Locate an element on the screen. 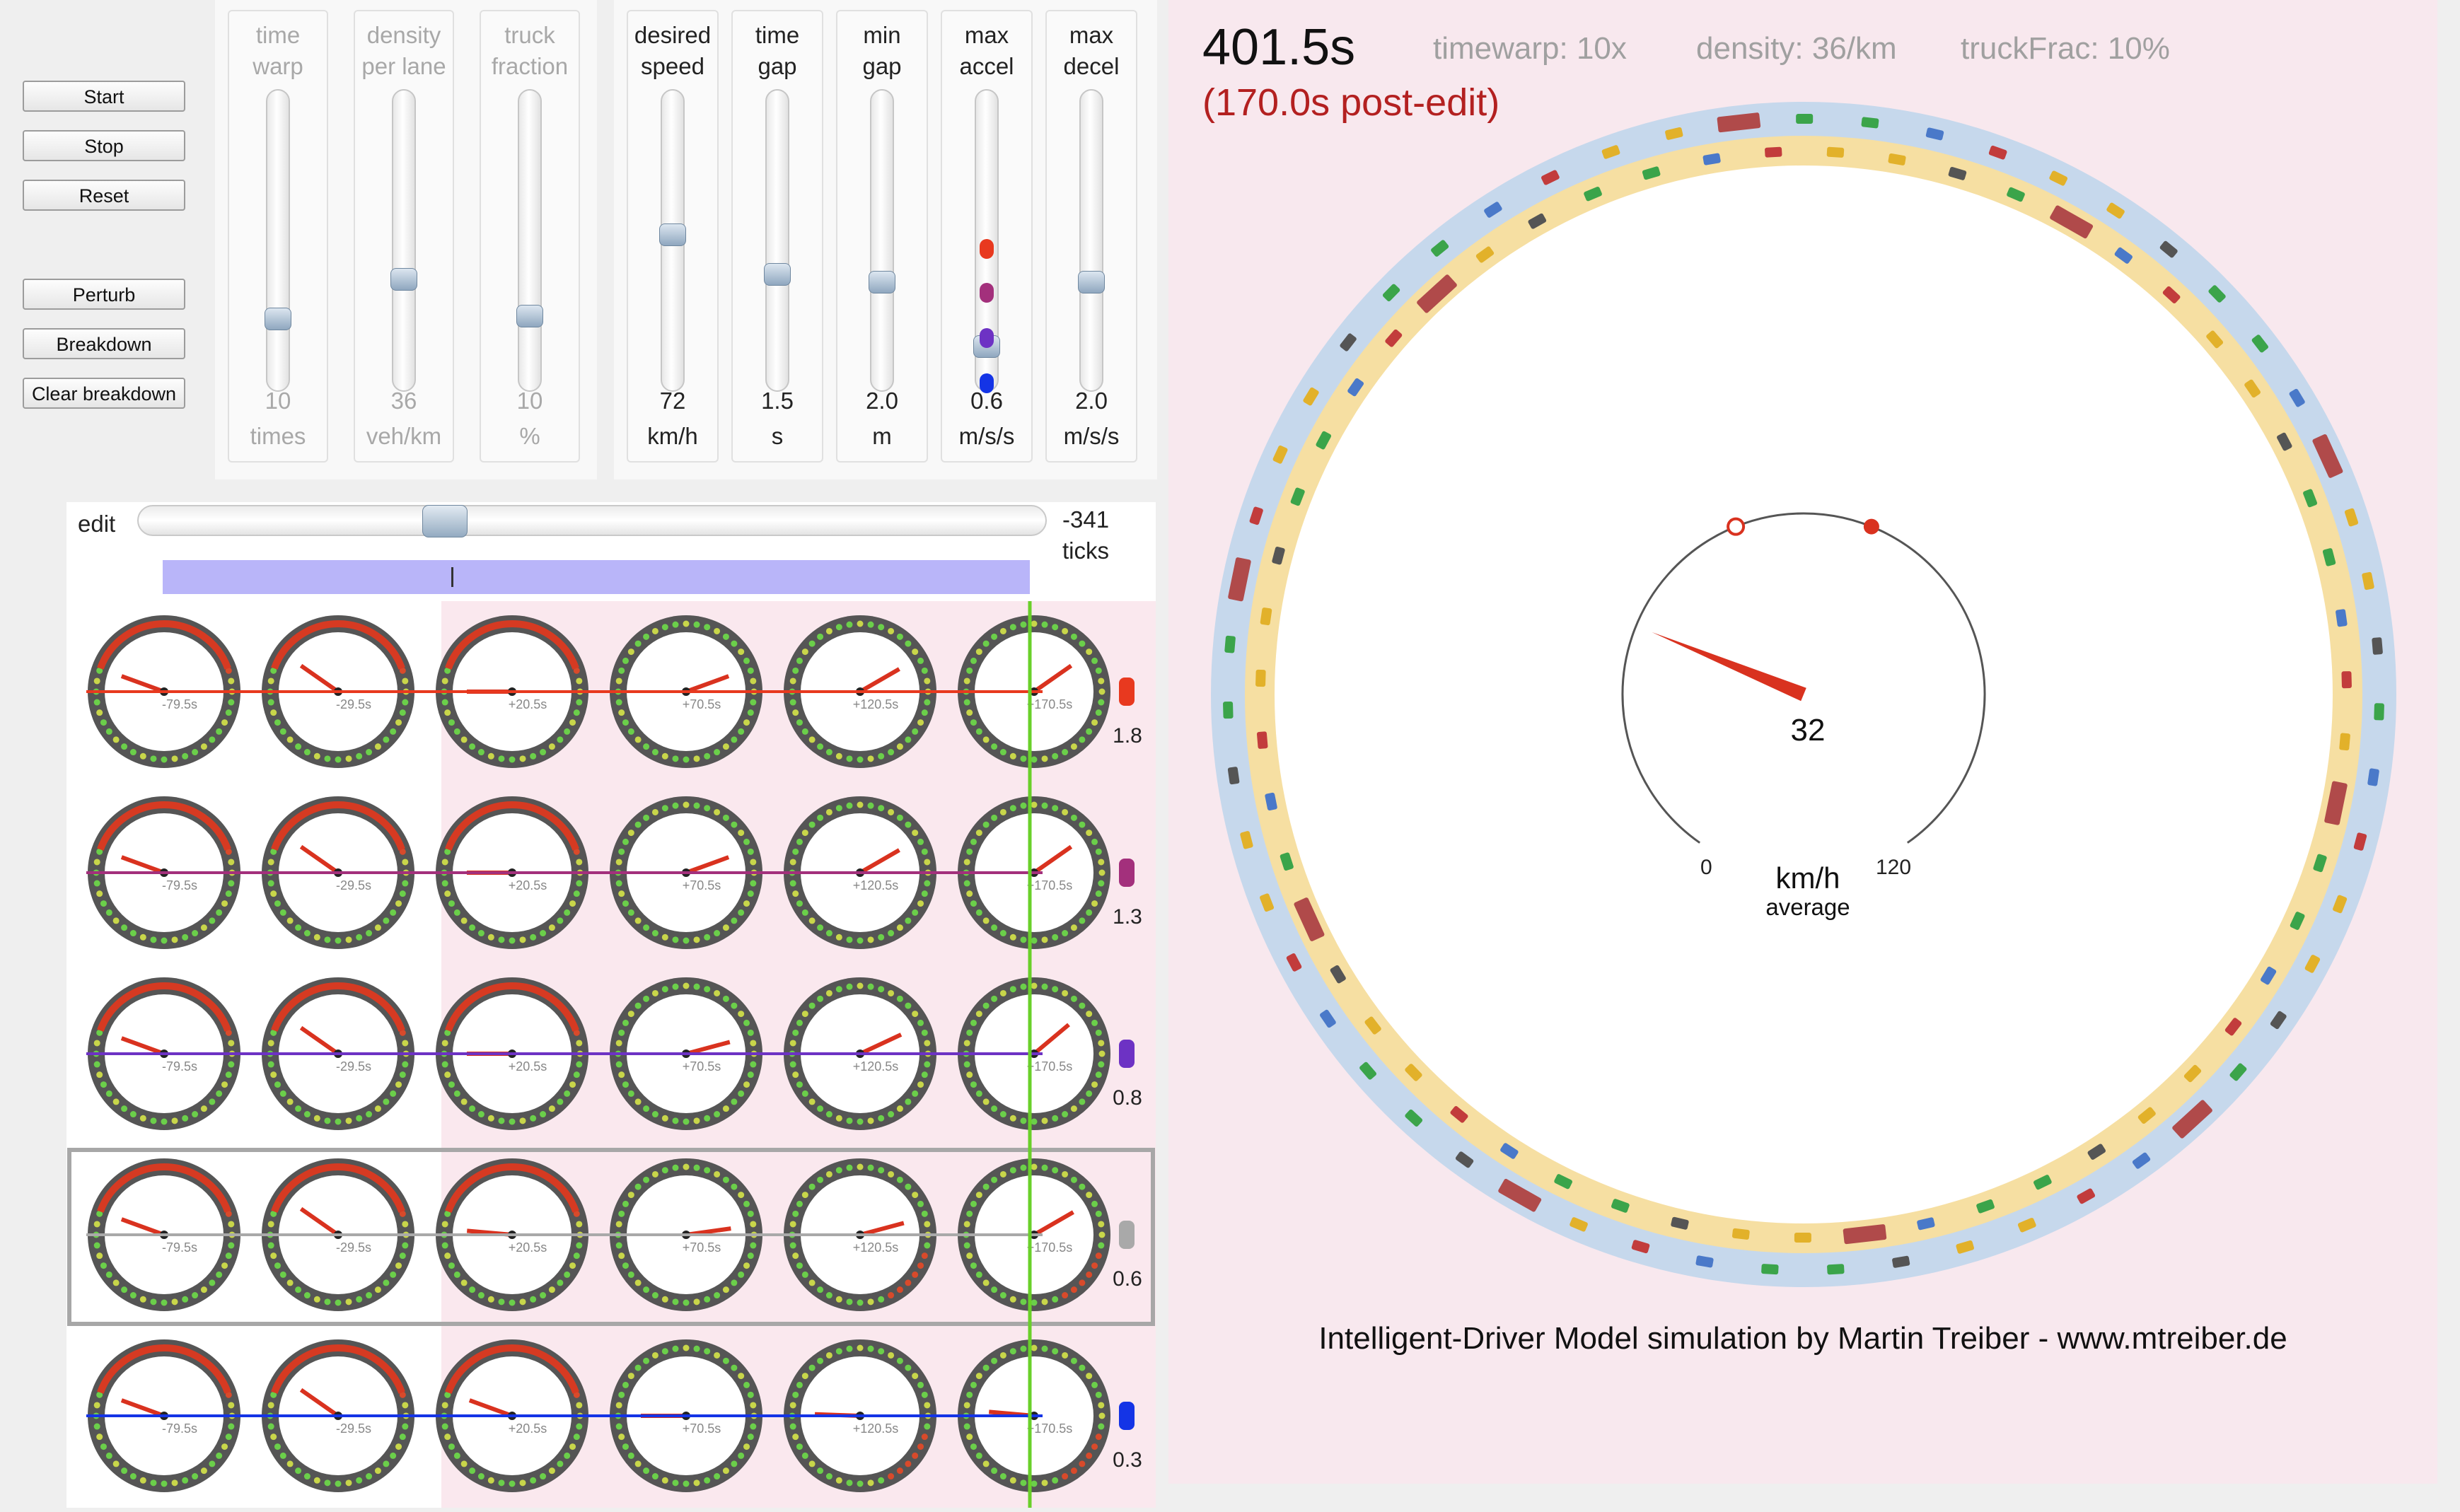  edit-slider-track is located at coordinates (592, 520).